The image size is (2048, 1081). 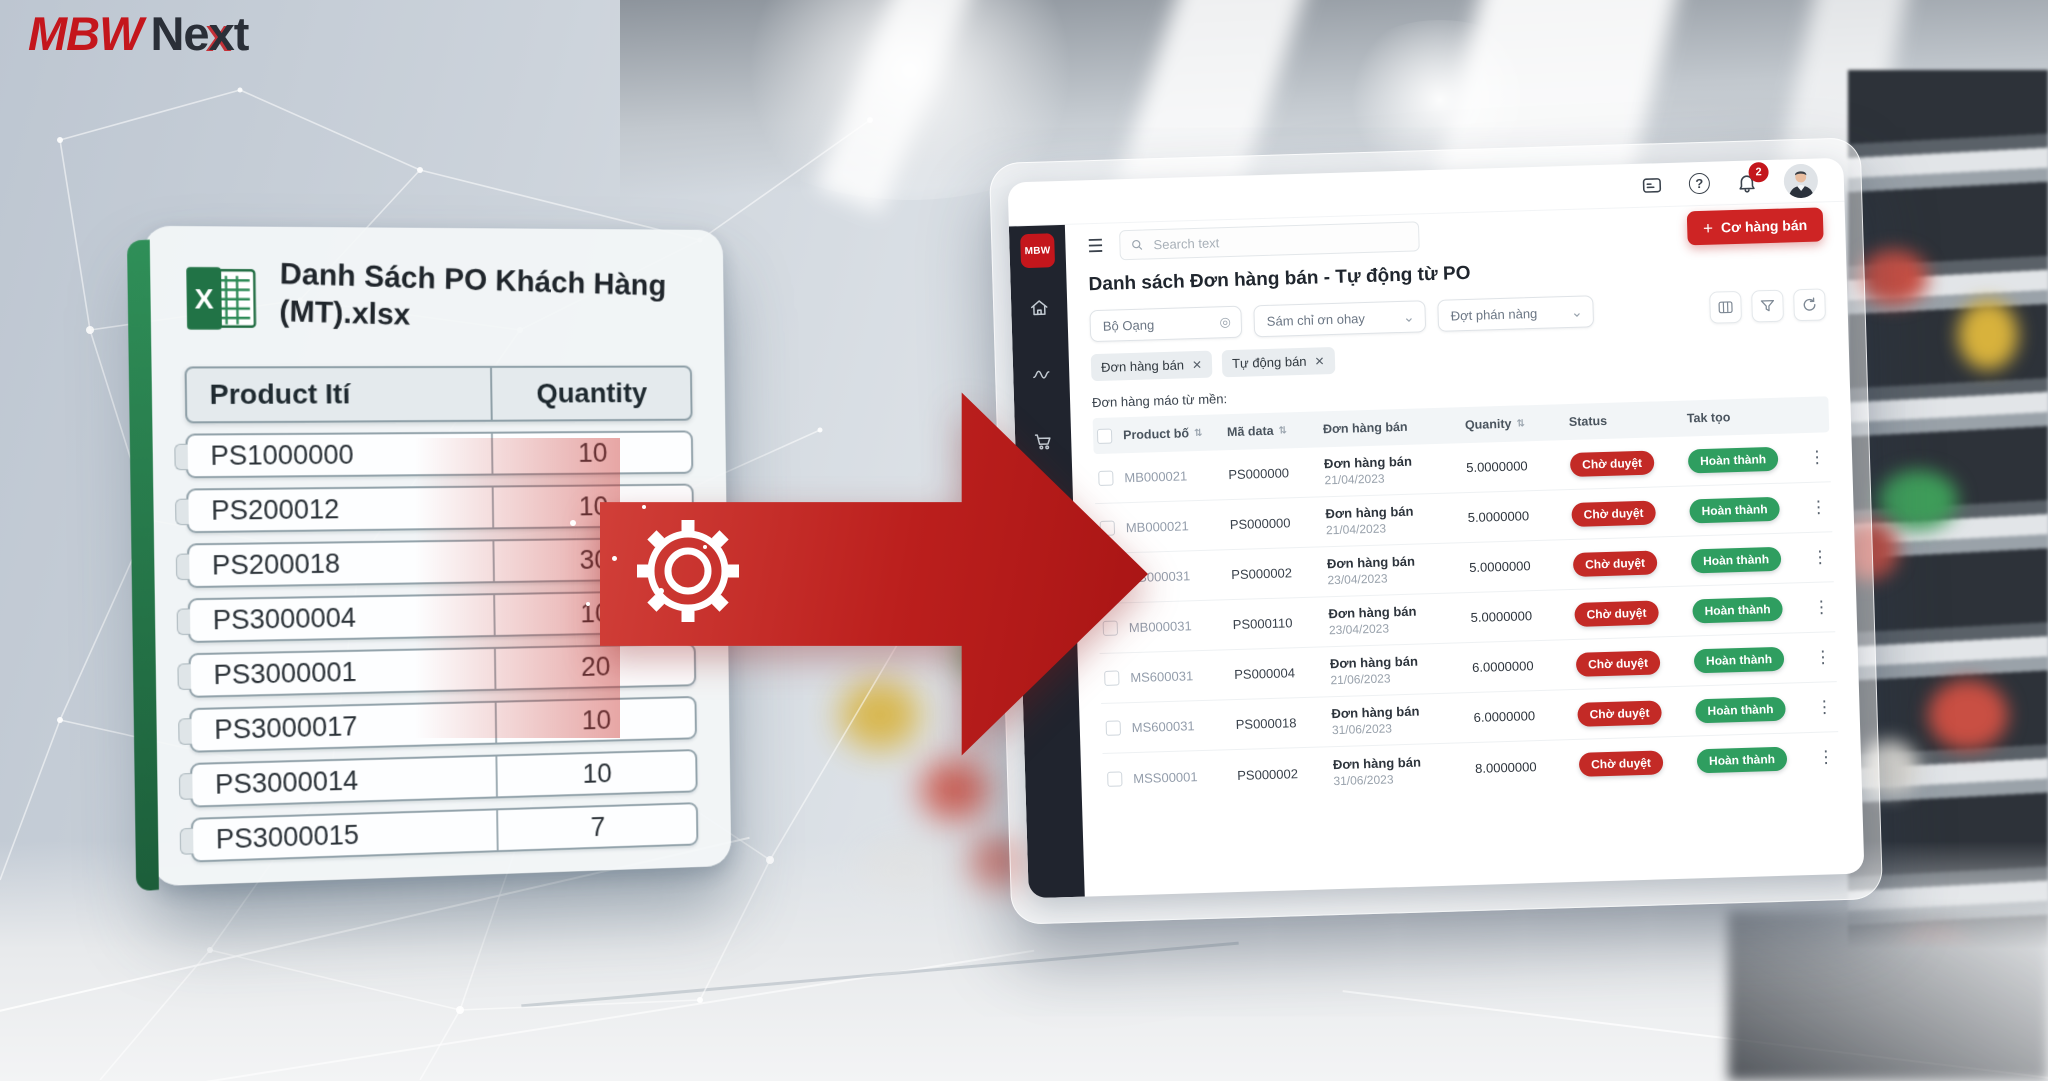 What do you see at coordinates (1516, 313) in the screenshot?
I see `filter-select-batch: Đợt phán nàng ⌄` at bounding box center [1516, 313].